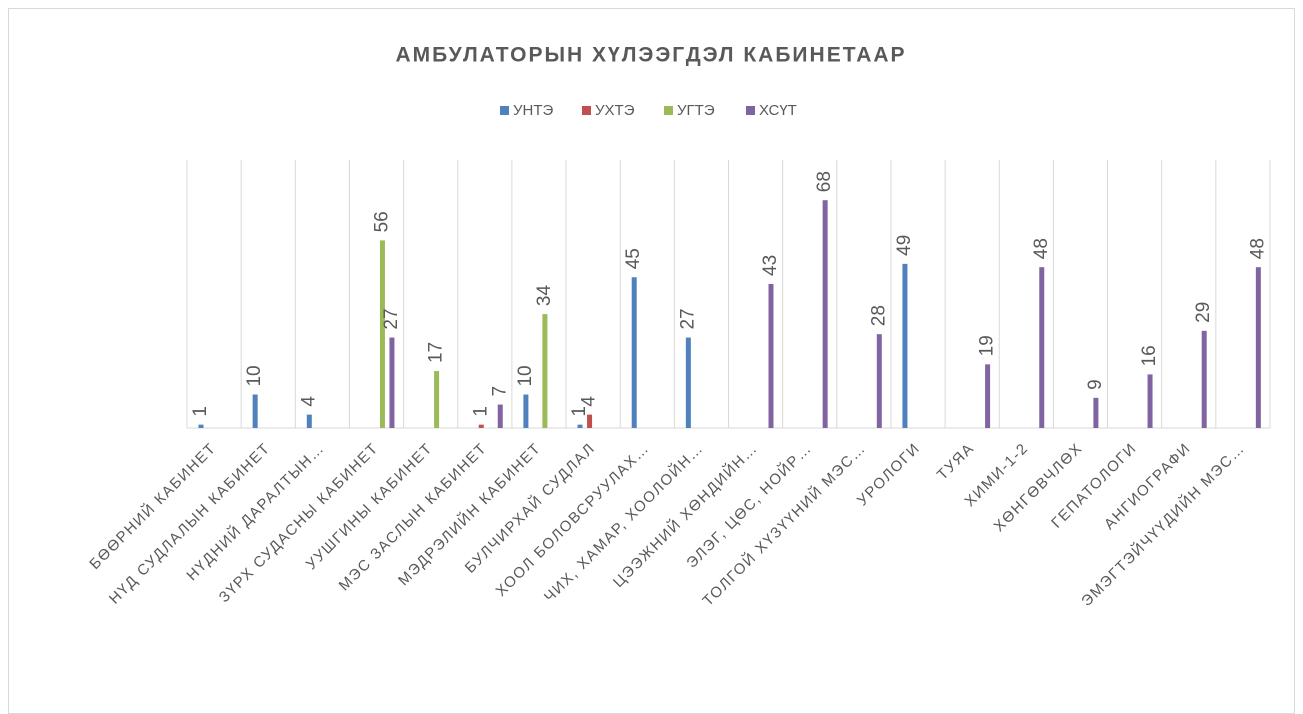 The height and width of the screenshot is (714, 1303). I want to click on data-label: 9, so click(1095, 384).